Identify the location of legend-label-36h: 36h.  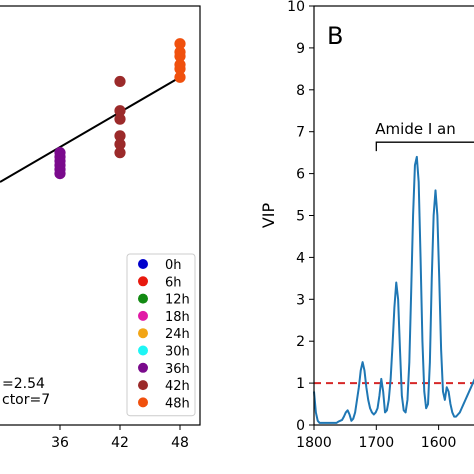
(177, 369).